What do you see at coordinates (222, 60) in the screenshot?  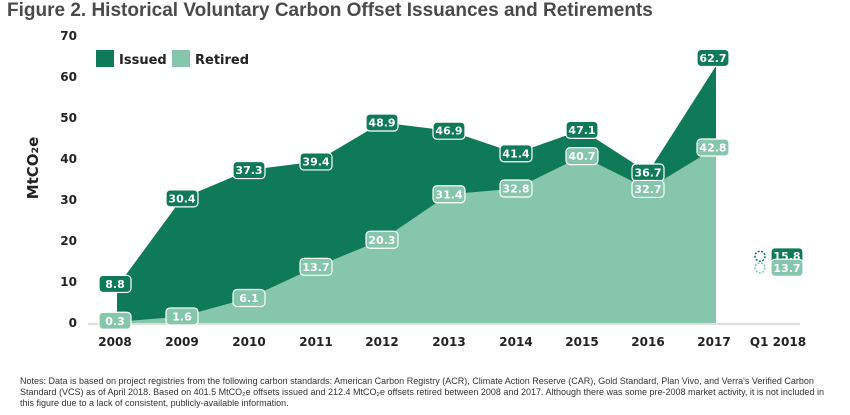 I see `legend-retired-label: Retired` at bounding box center [222, 60].